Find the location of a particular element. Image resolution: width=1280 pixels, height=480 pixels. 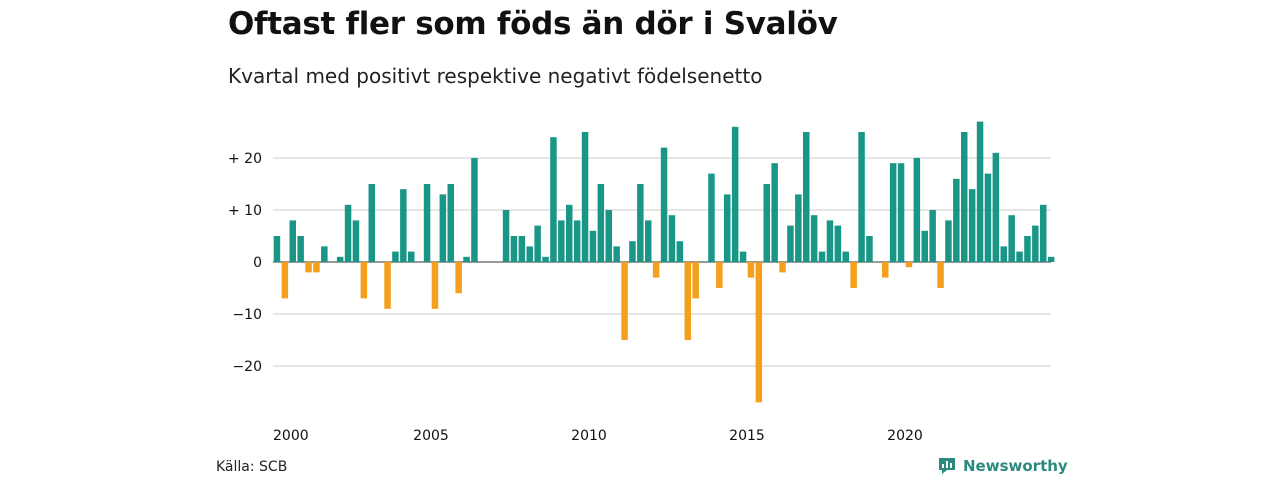

y-tick-label: + 10 is located at coordinates (245, 211).